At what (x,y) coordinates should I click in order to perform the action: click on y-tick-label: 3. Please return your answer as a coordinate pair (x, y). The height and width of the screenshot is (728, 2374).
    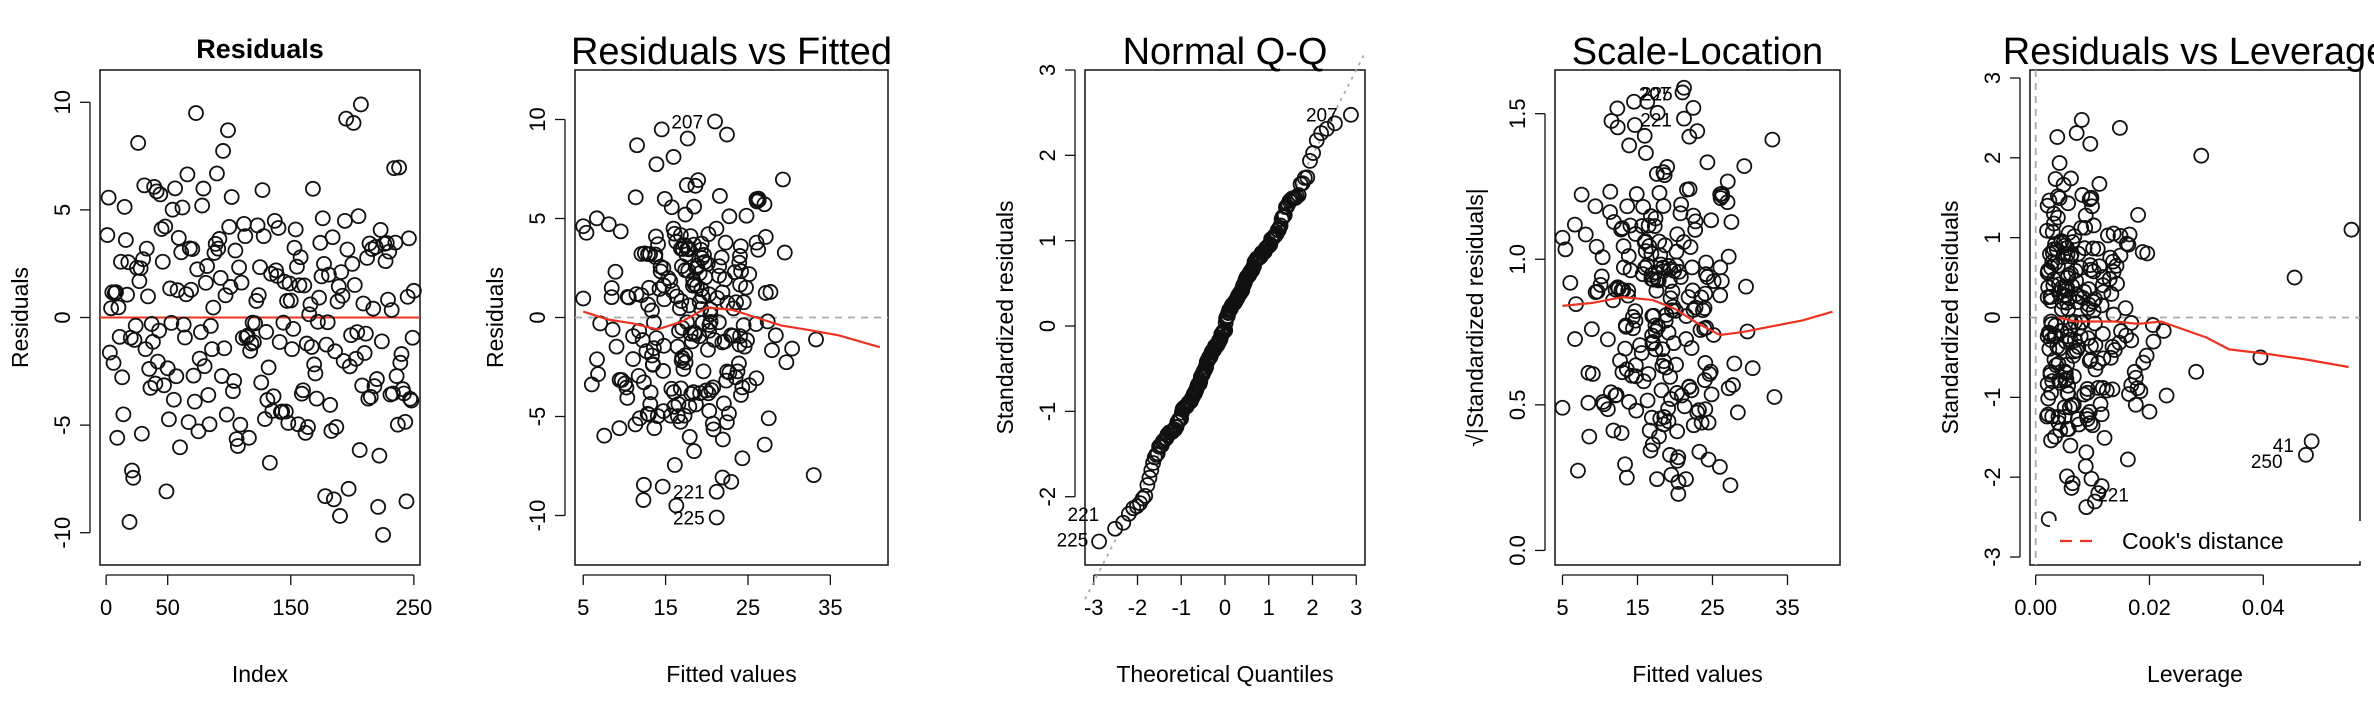
    Looking at the image, I should click on (1992, 78).